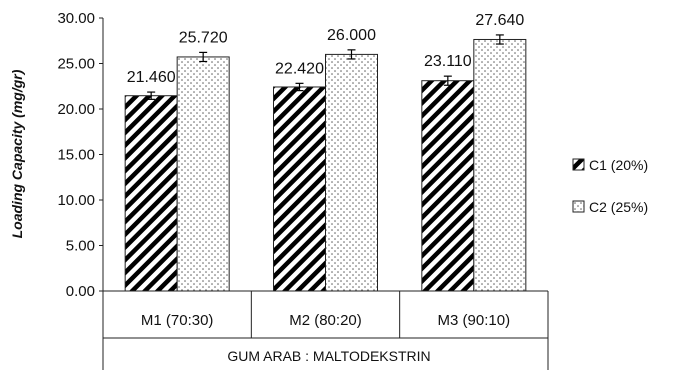 The height and width of the screenshot is (370, 684). I want to click on legend-swatch-c1, so click(578, 164).